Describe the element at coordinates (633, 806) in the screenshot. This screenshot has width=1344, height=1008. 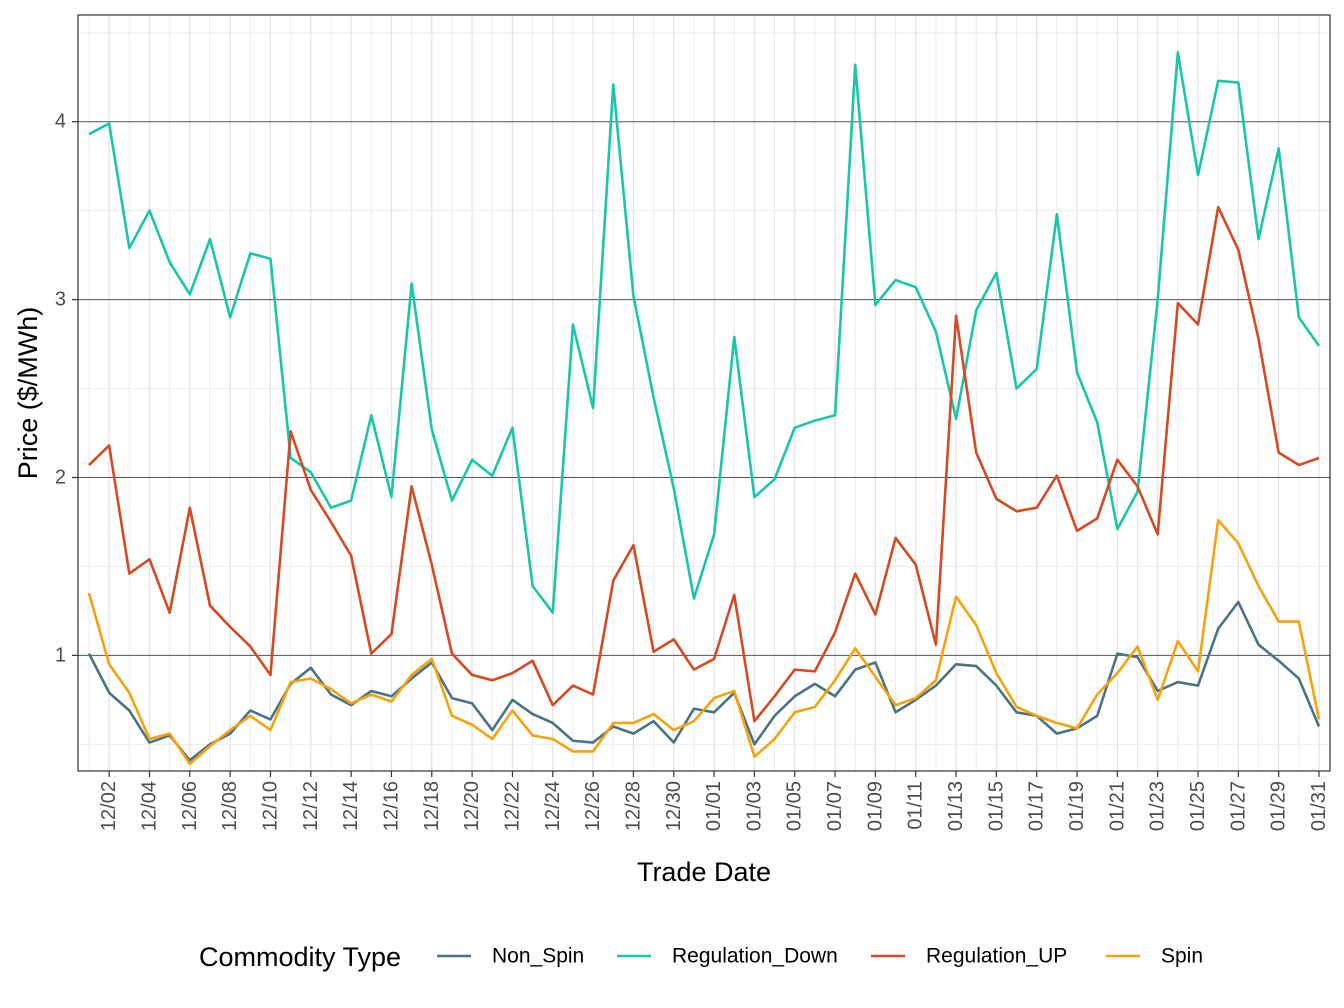
I see `x-tick-label: 12/28` at that location.